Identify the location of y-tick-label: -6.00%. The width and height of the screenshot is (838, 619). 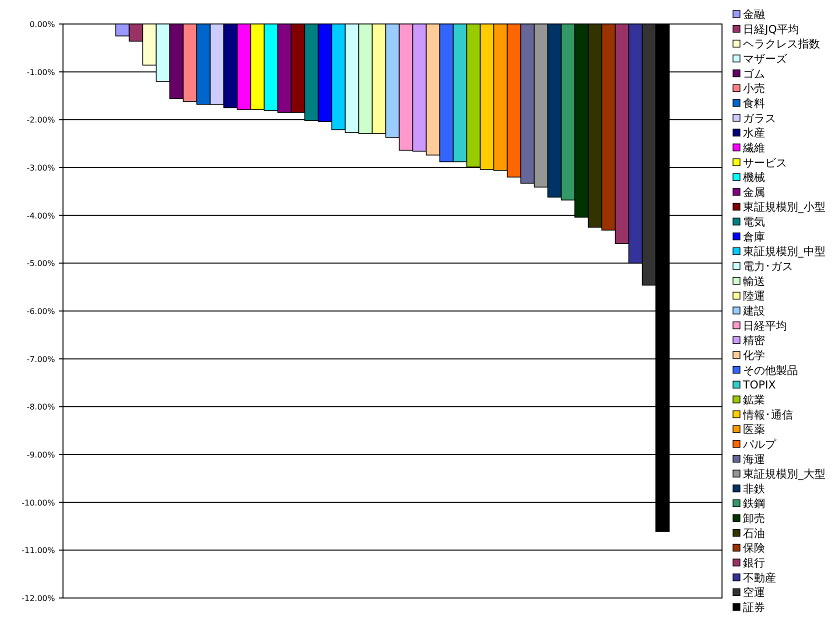
(41, 311).